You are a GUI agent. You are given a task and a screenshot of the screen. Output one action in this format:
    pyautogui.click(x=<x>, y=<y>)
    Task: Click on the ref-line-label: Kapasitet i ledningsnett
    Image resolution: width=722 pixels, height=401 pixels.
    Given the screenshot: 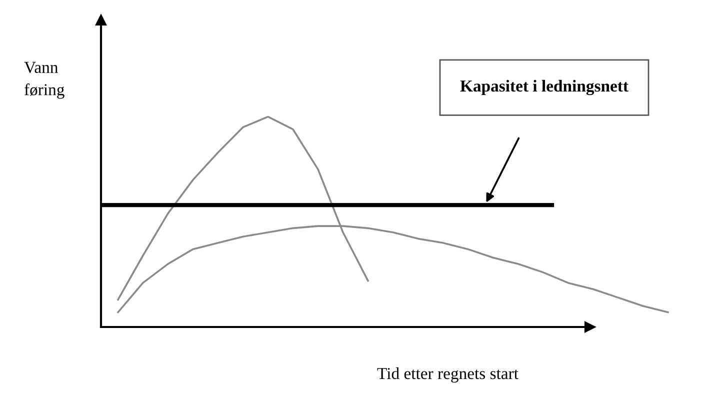 What is the action you would take?
    pyautogui.click(x=544, y=88)
    